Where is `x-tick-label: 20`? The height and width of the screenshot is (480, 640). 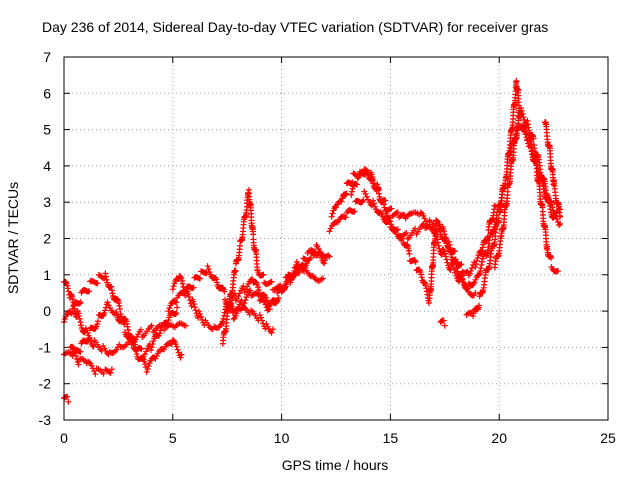
x-tick-label: 20 is located at coordinates (499, 438).